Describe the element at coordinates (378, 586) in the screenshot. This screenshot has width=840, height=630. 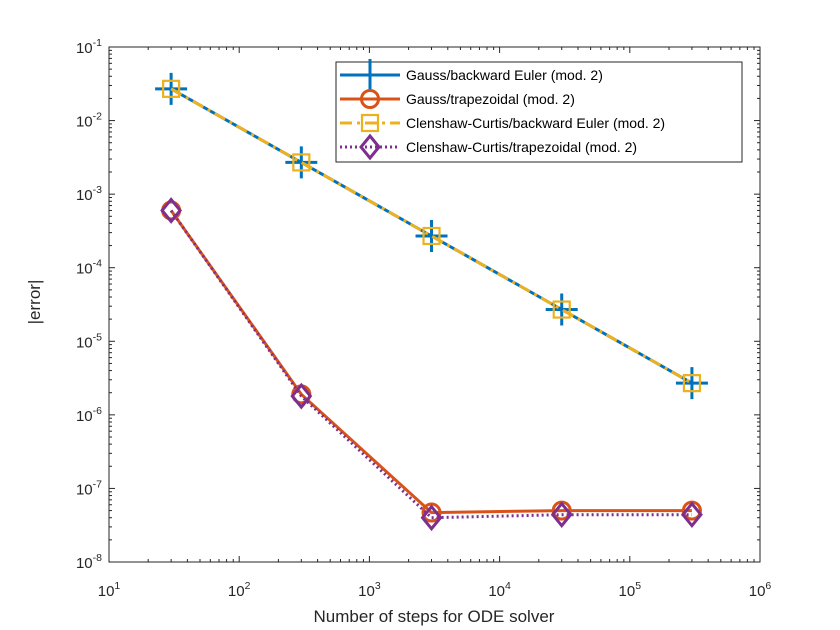
I see `x-tick-label-exponent: 3` at that location.